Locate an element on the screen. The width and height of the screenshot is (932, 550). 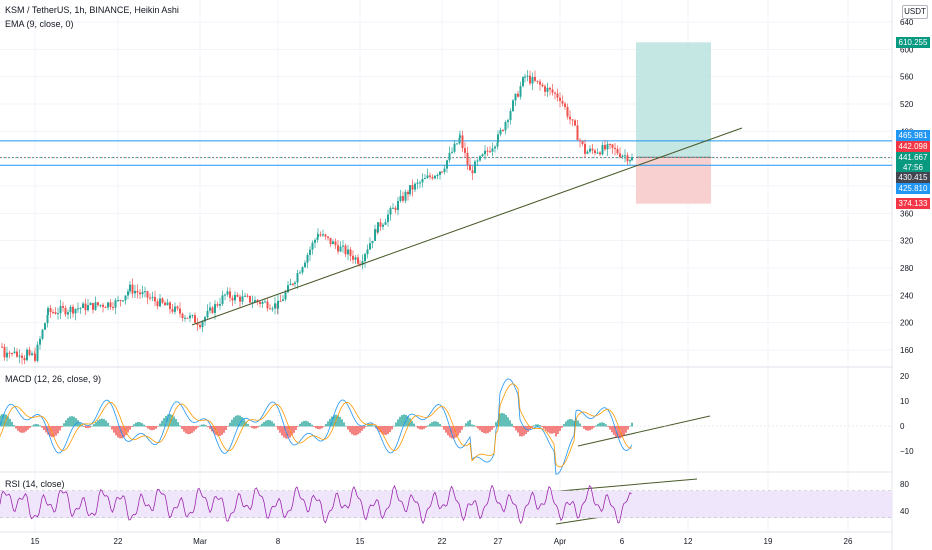
price-tag: 425.810 is located at coordinates (913, 188).